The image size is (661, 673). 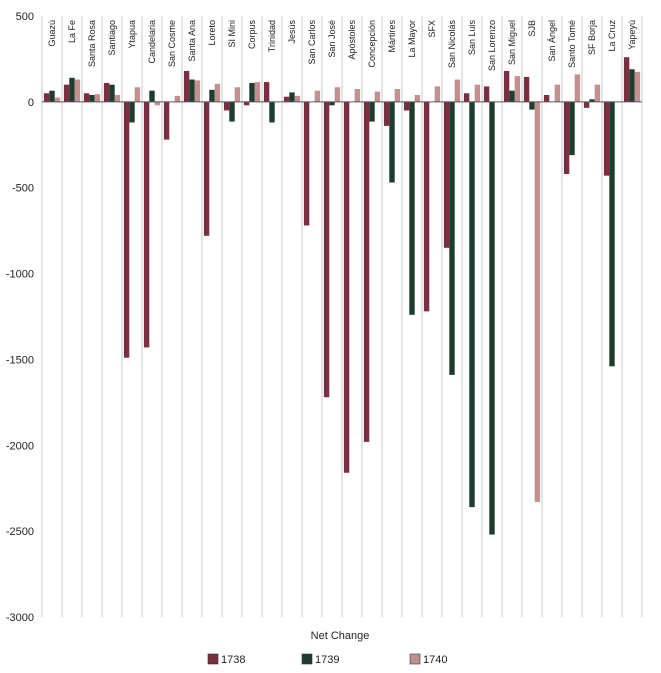 What do you see at coordinates (212, 33) in the screenshot?
I see `category-label: Loreto` at bounding box center [212, 33].